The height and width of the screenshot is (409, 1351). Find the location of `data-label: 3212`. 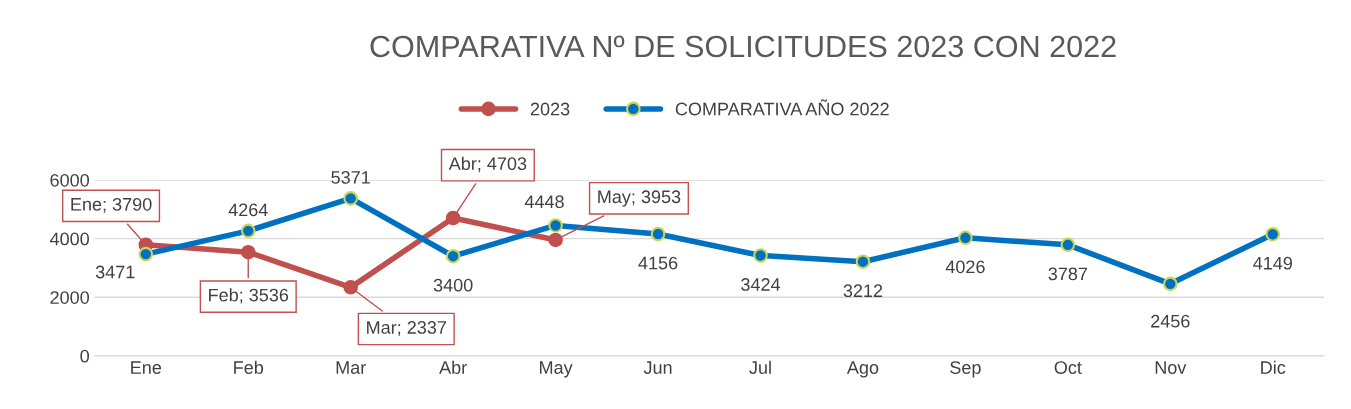

data-label: 3212 is located at coordinates (863, 291).